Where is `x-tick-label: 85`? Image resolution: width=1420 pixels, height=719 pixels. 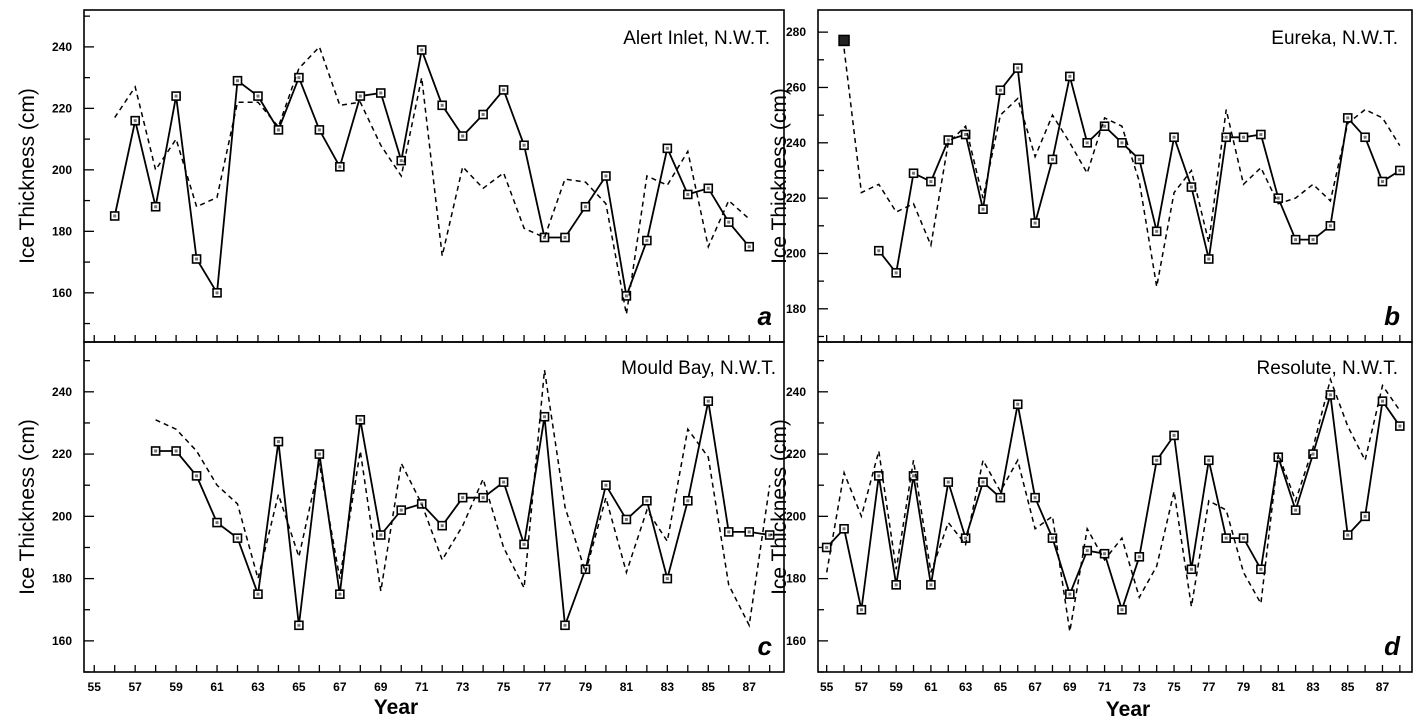 x-tick-label: 85 is located at coordinates (1348, 687).